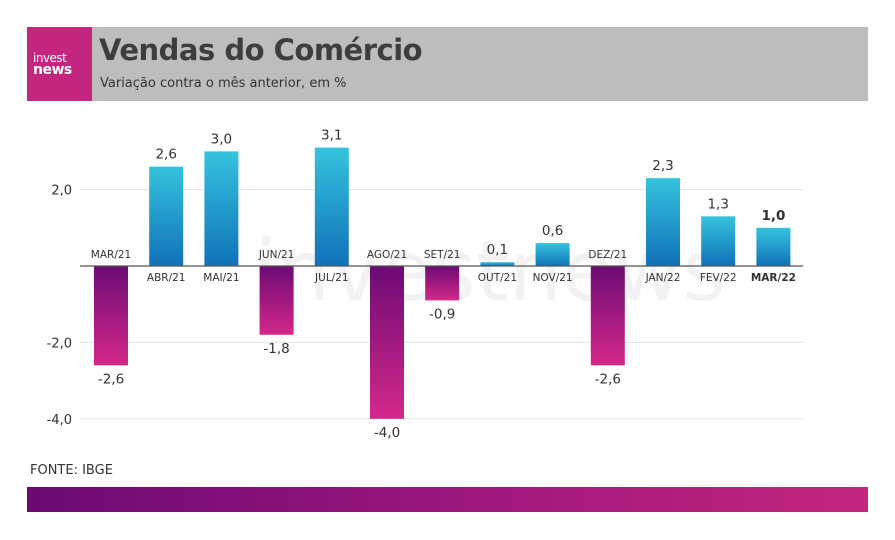 The image size is (895, 540). What do you see at coordinates (717, 204) in the screenshot?
I see `data-label: 1,3` at bounding box center [717, 204].